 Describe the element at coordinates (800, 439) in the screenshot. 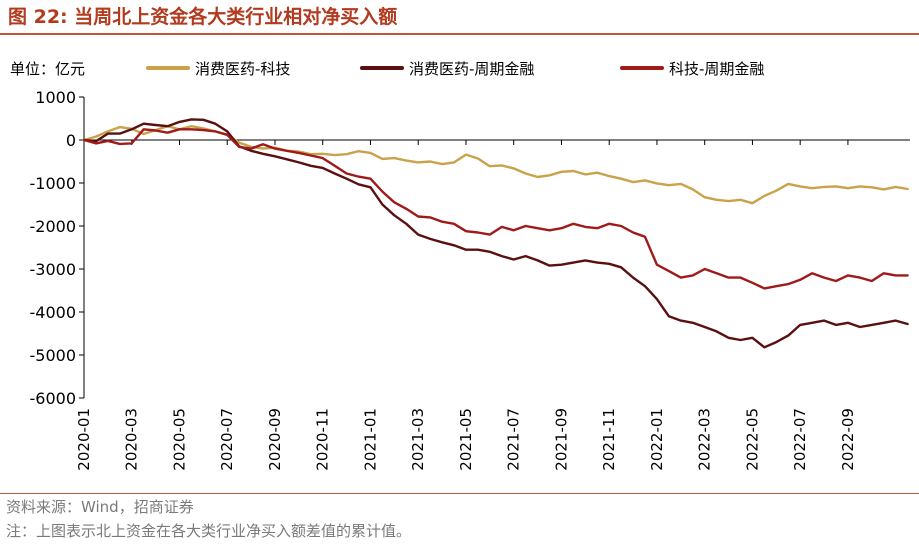

I see `x-tick-label: 2022-07` at that location.